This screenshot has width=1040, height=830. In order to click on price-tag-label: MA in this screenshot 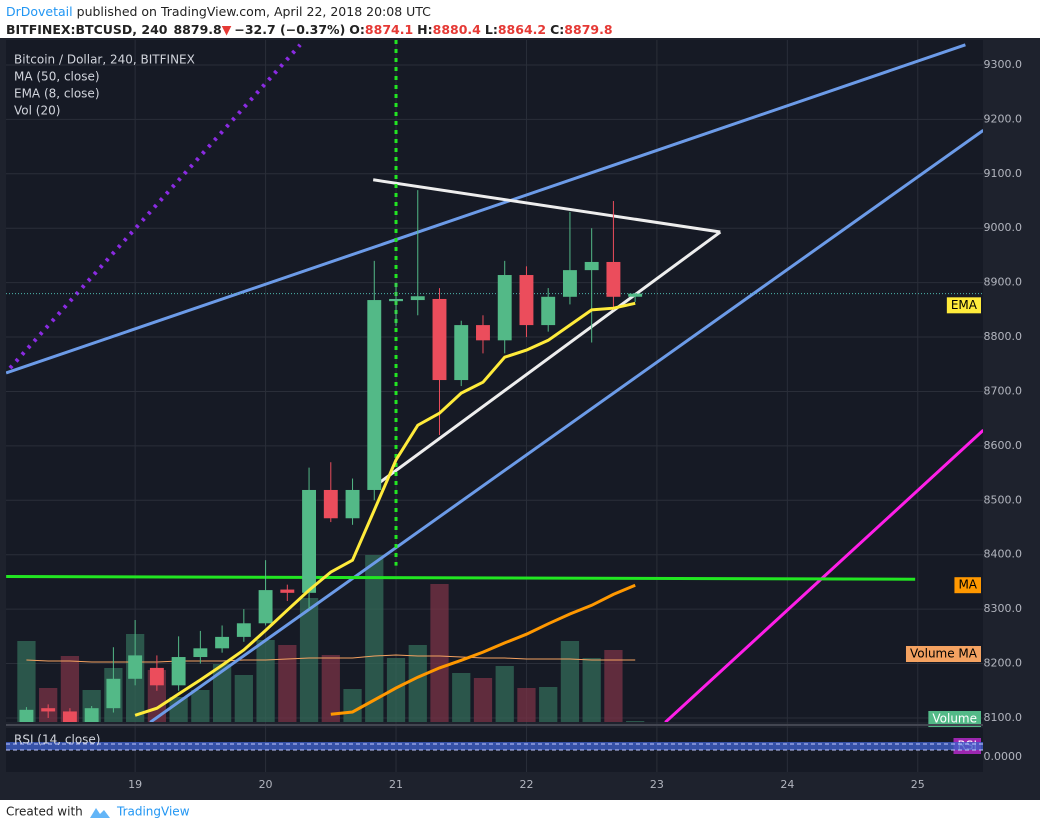, I will do `click(967, 585)`.